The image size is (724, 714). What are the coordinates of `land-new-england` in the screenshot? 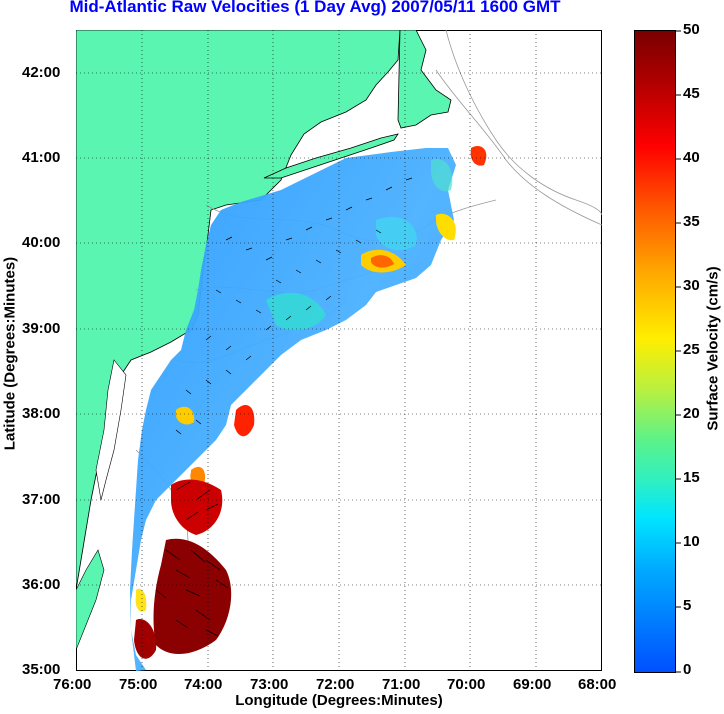 It's located at (424, 79).